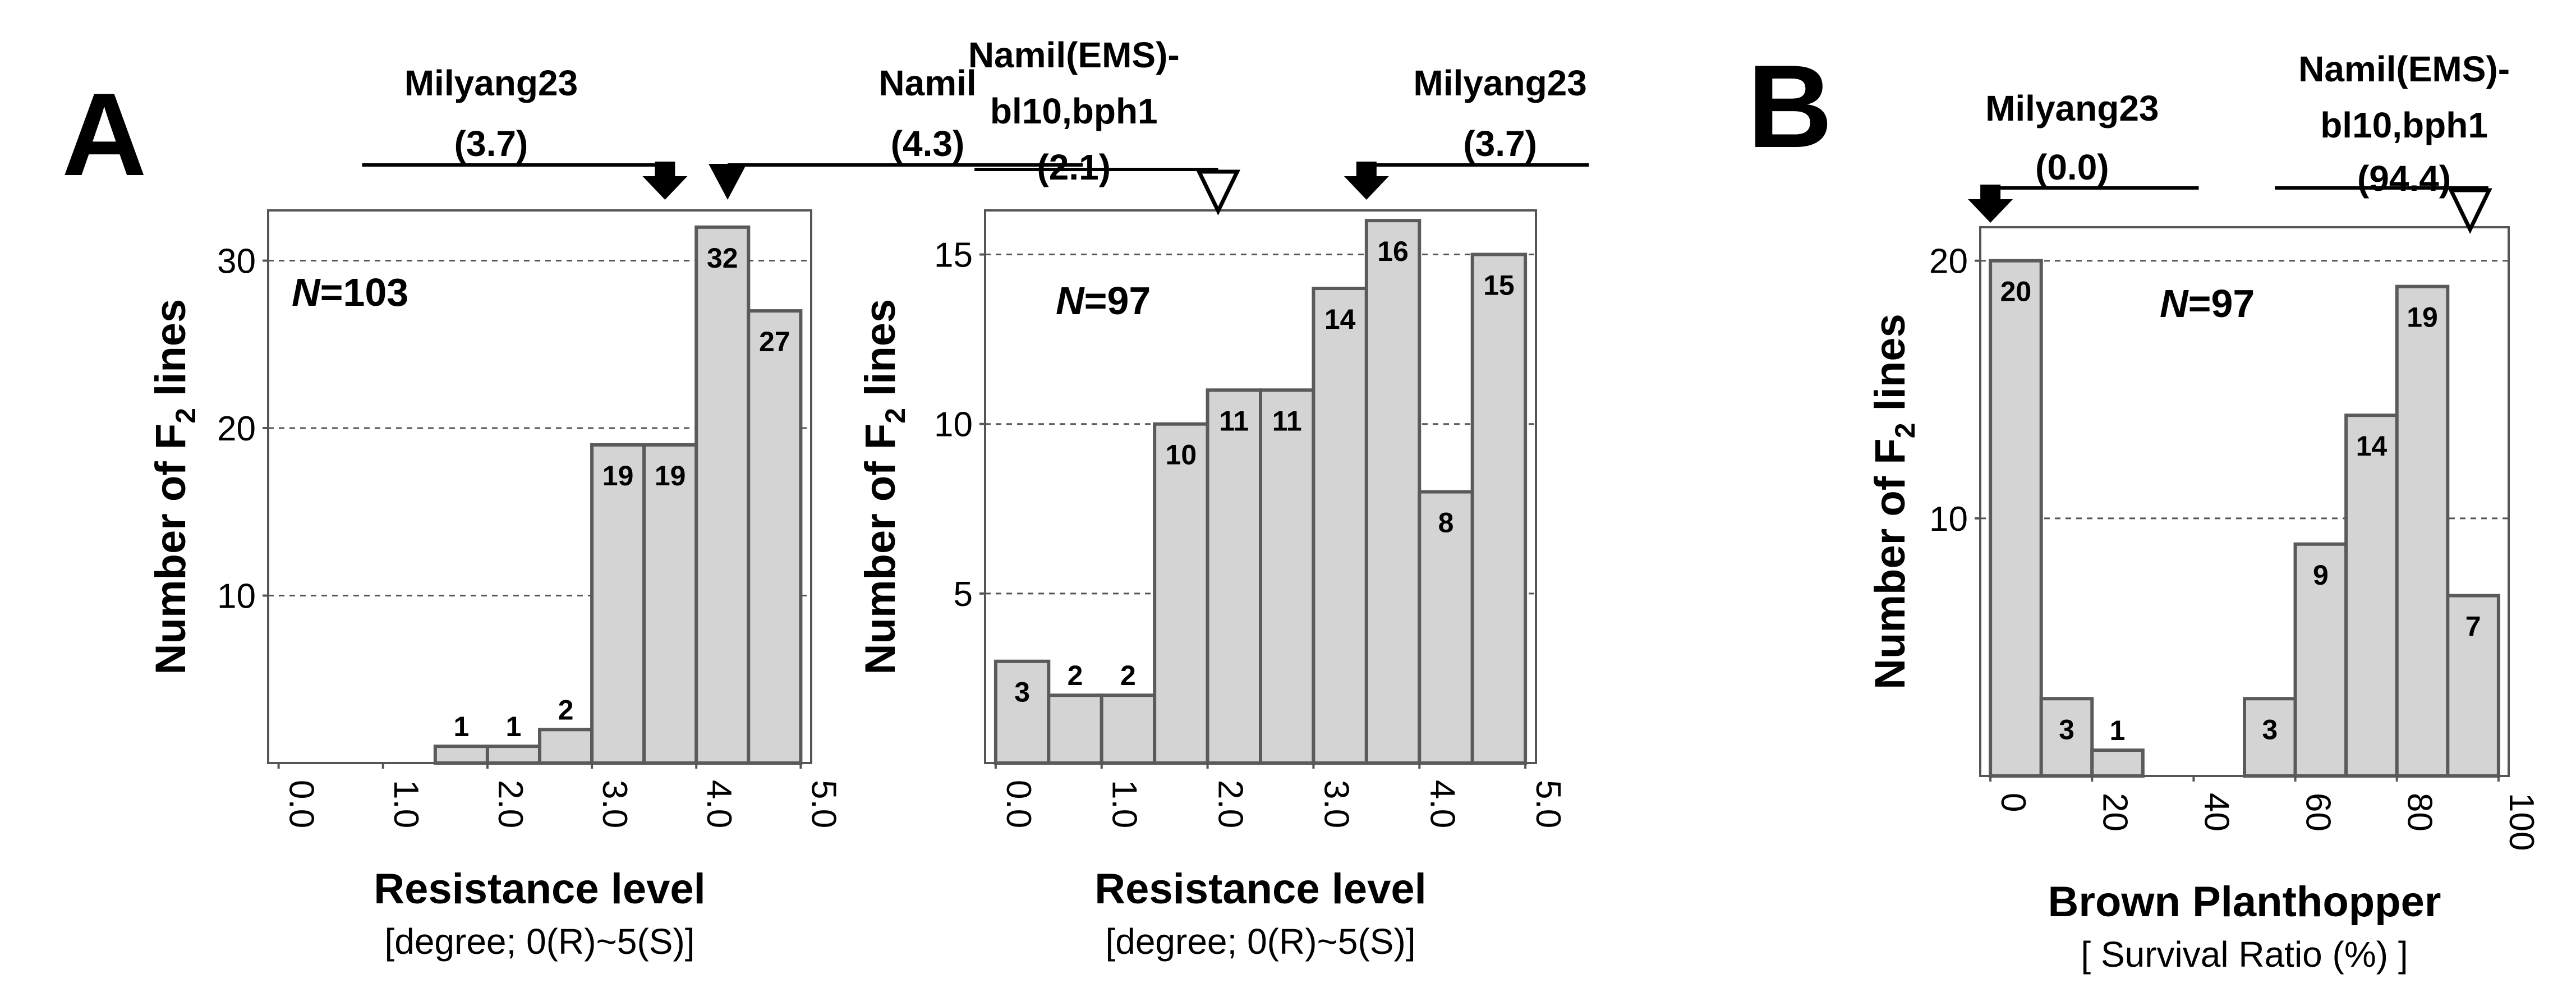 The height and width of the screenshot is (1006, 2576). What do you see at coordinates (104, 134) in the screenshot?
I see `panel-letter-a: A` at bounding box center [104, 134].